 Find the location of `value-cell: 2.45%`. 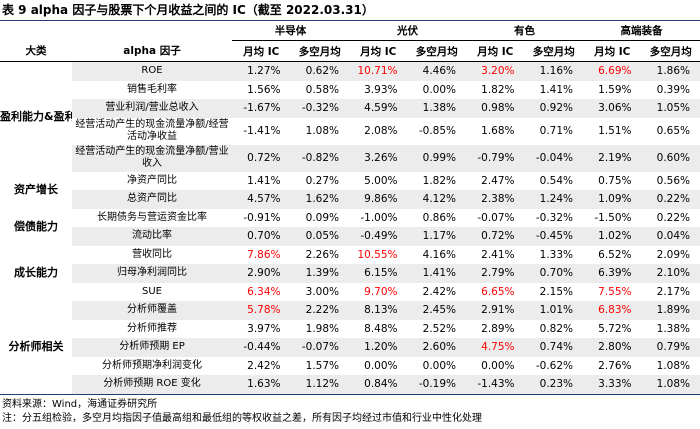

value-cell: 2.45% is located at coordinates (436, 310).